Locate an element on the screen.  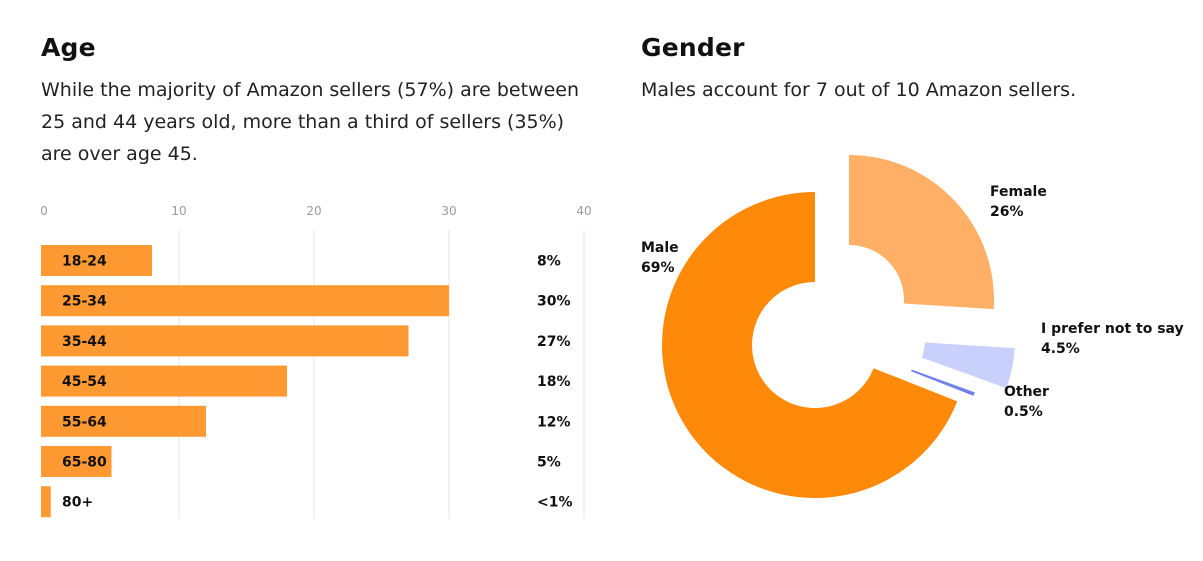
slice-name-label: Other is located at coordinates (1026, 392).